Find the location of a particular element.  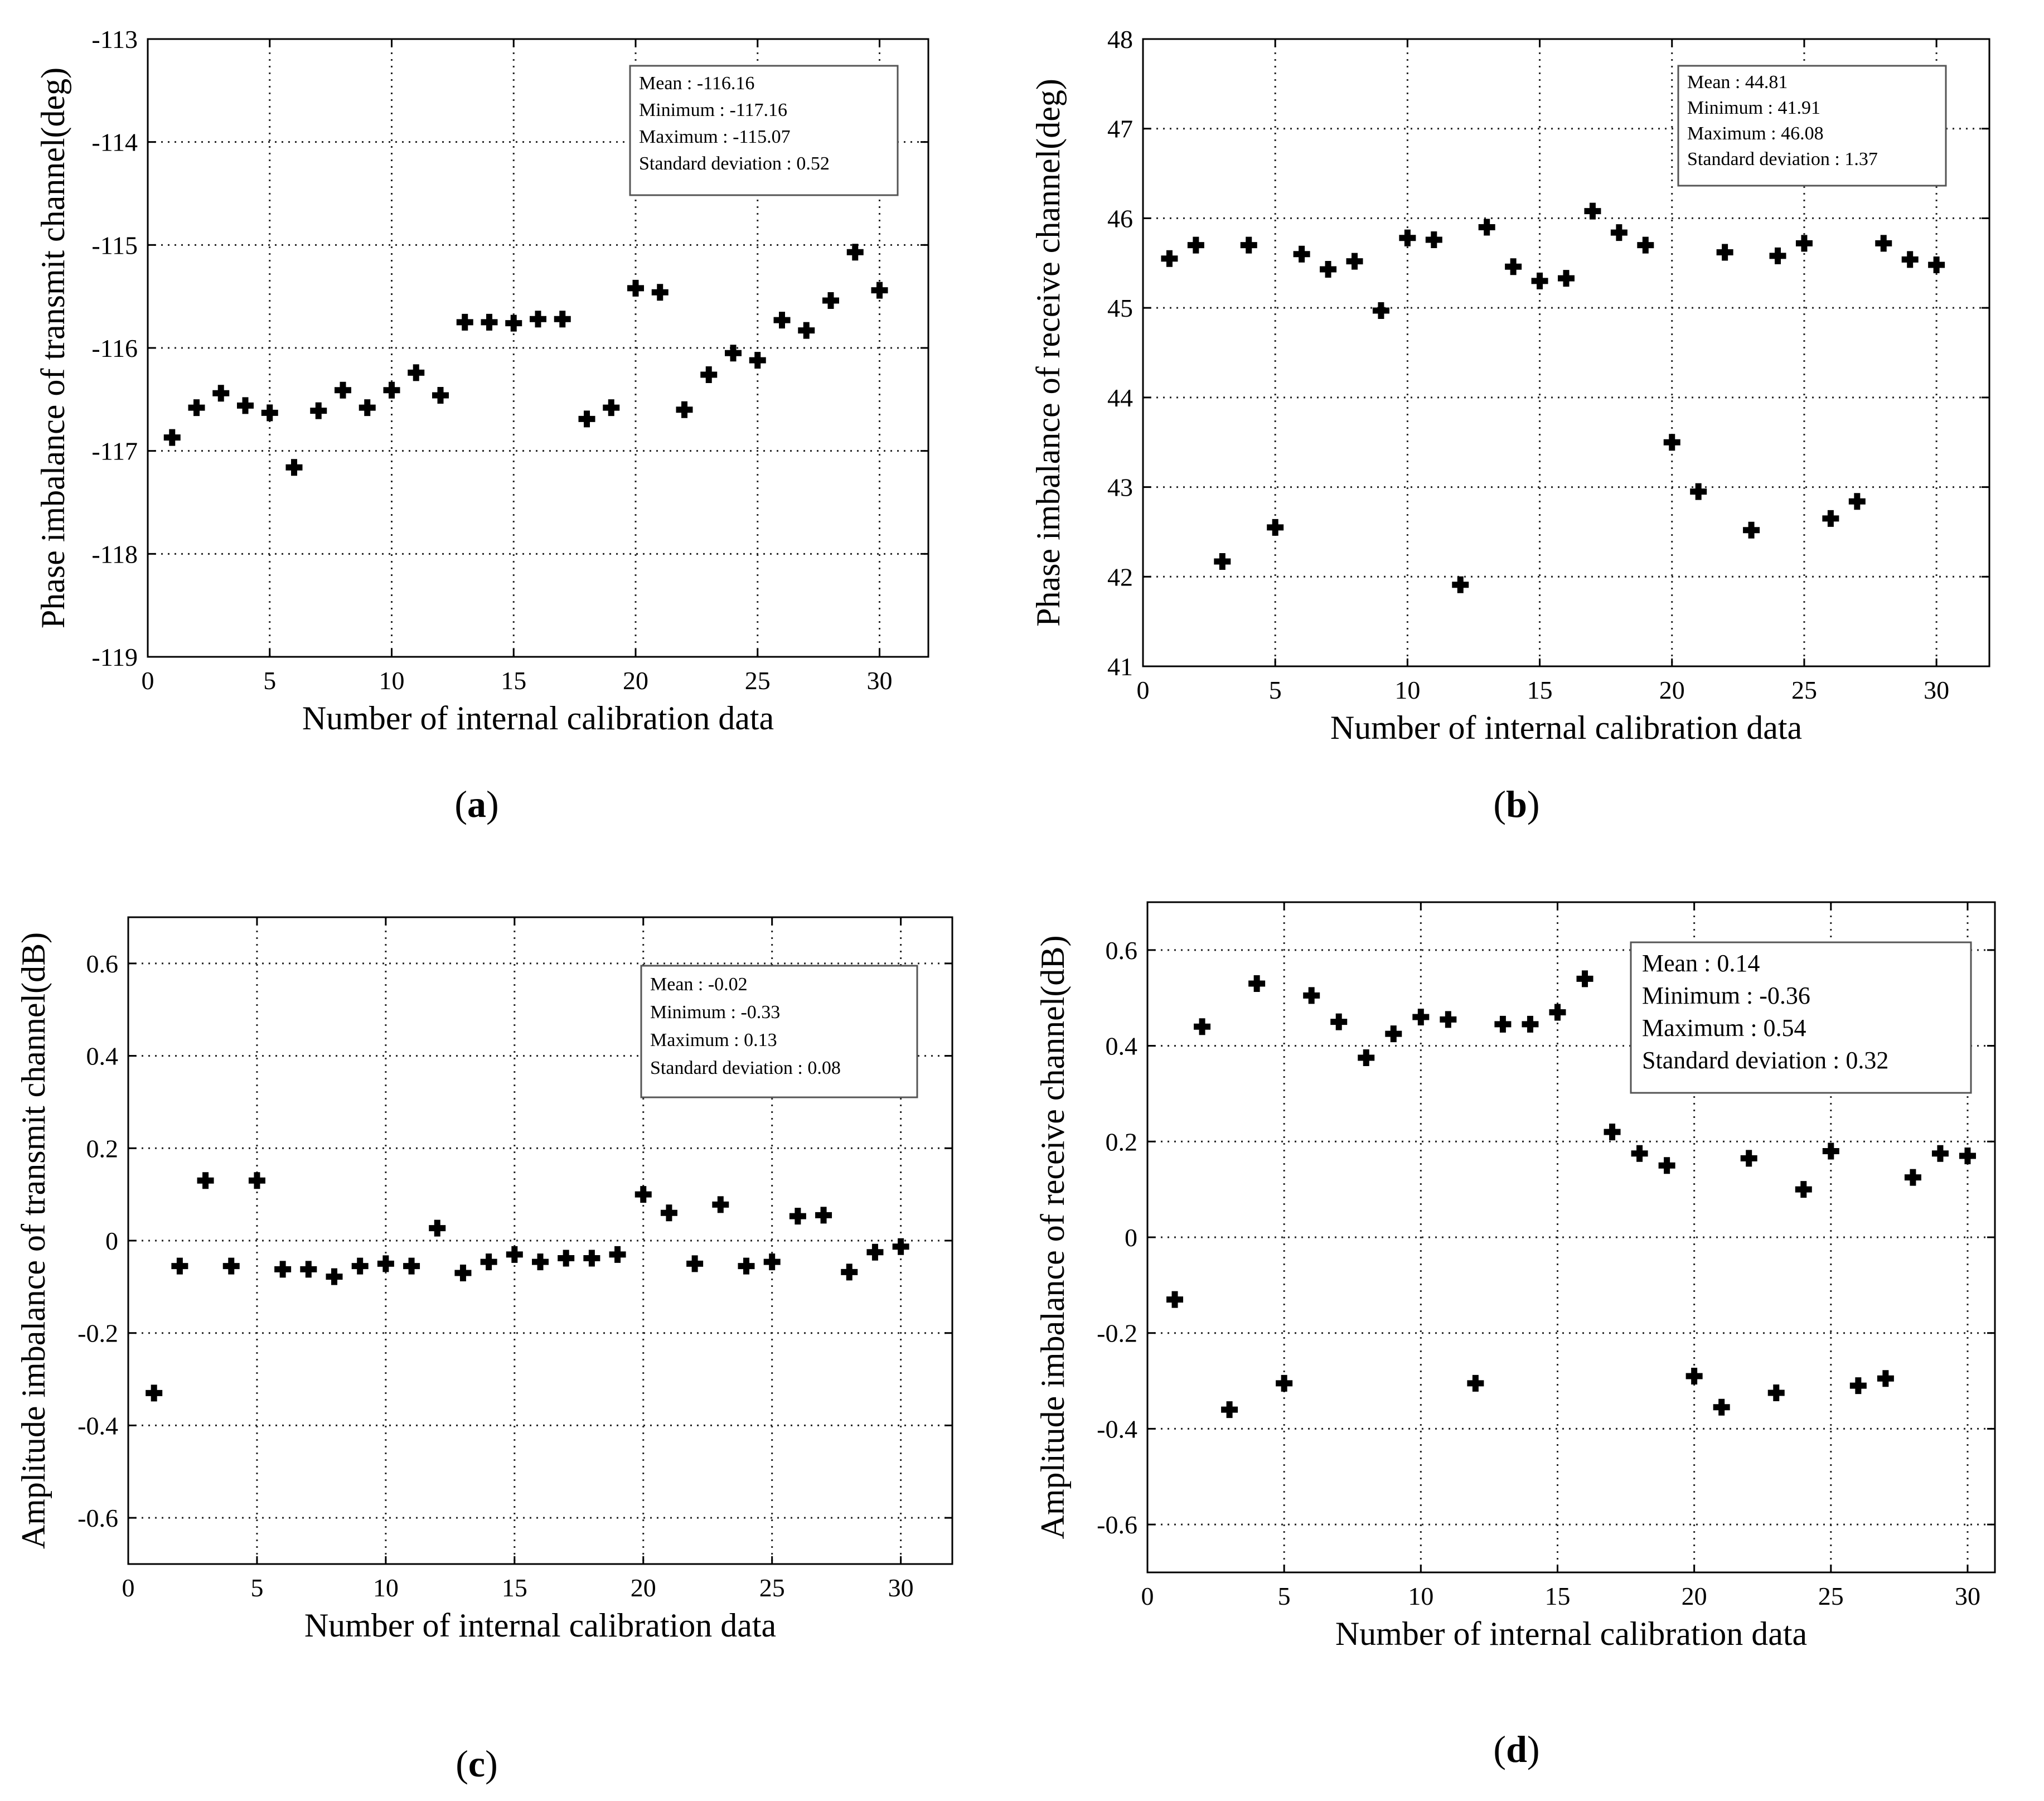

panel-label: (a) is located at coordinates (476, 804).